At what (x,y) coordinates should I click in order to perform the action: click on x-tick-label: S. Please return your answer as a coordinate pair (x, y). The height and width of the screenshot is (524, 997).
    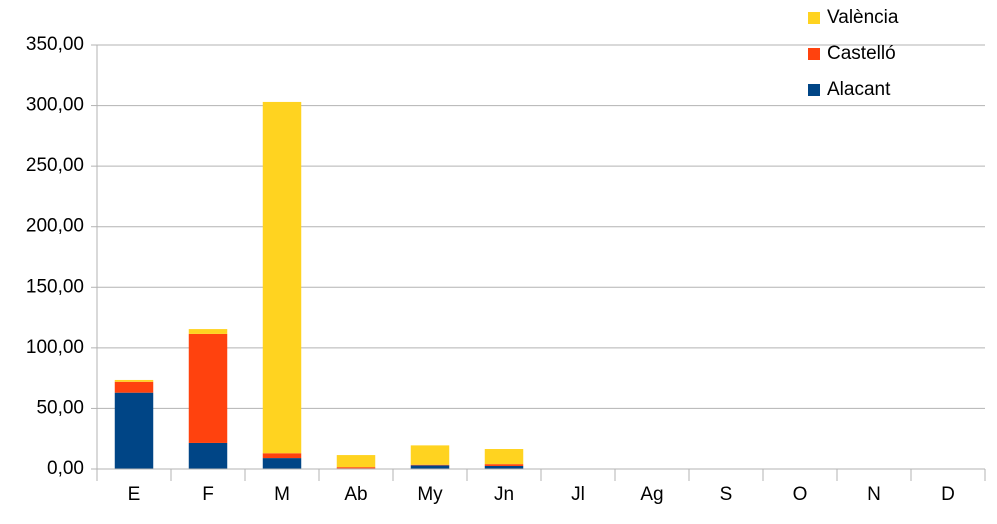
    Looking at the image, I should click on (726, 494).